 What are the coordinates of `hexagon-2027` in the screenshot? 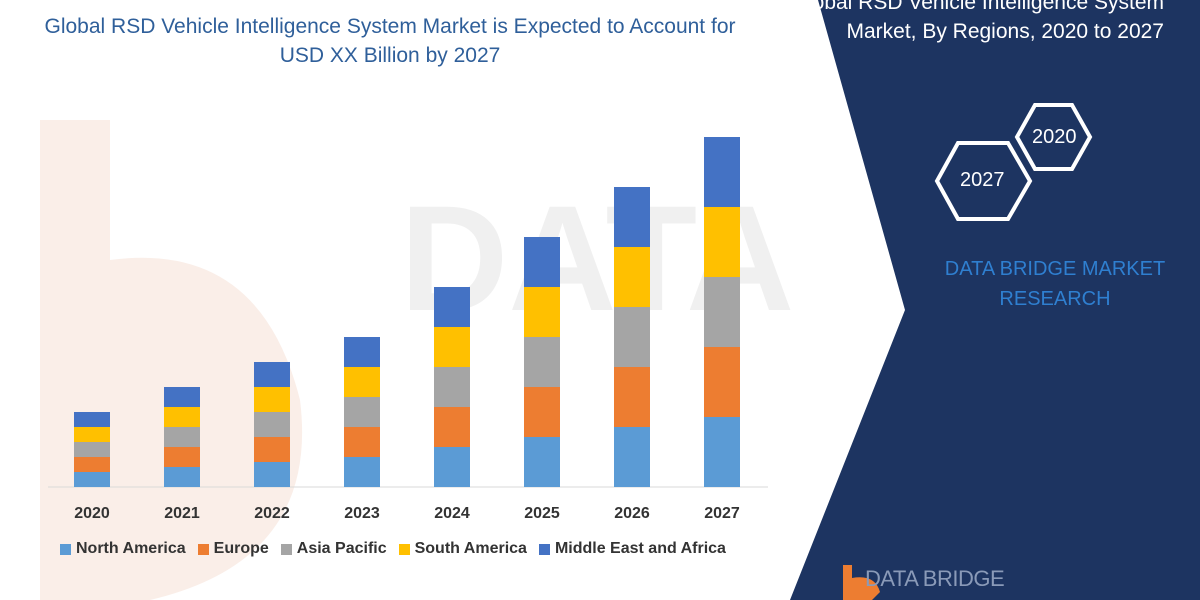 It's located at (983, 181).